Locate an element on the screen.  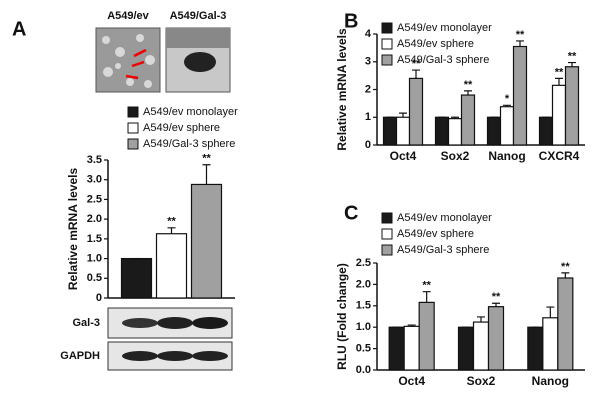
y-tick-label: 0.0 is located at coordinates (363, 370).